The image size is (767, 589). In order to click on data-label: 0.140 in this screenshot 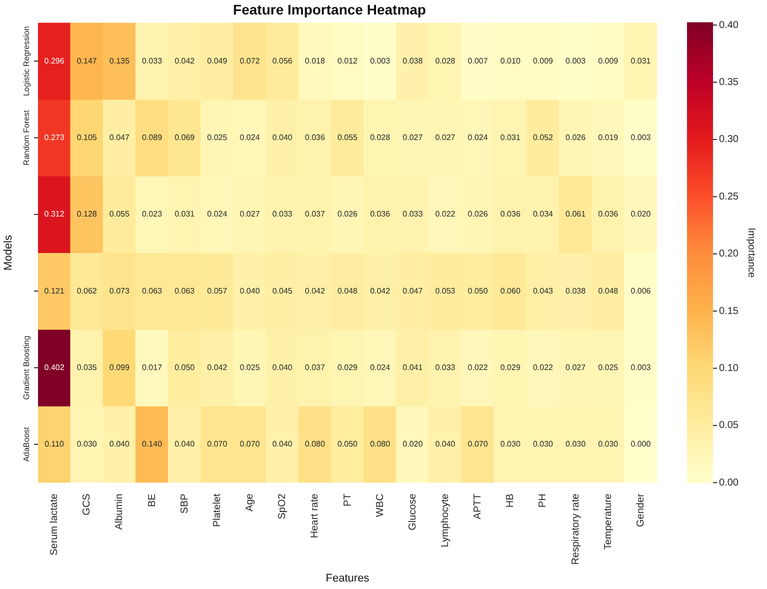, I will do `click(152, 444)`.